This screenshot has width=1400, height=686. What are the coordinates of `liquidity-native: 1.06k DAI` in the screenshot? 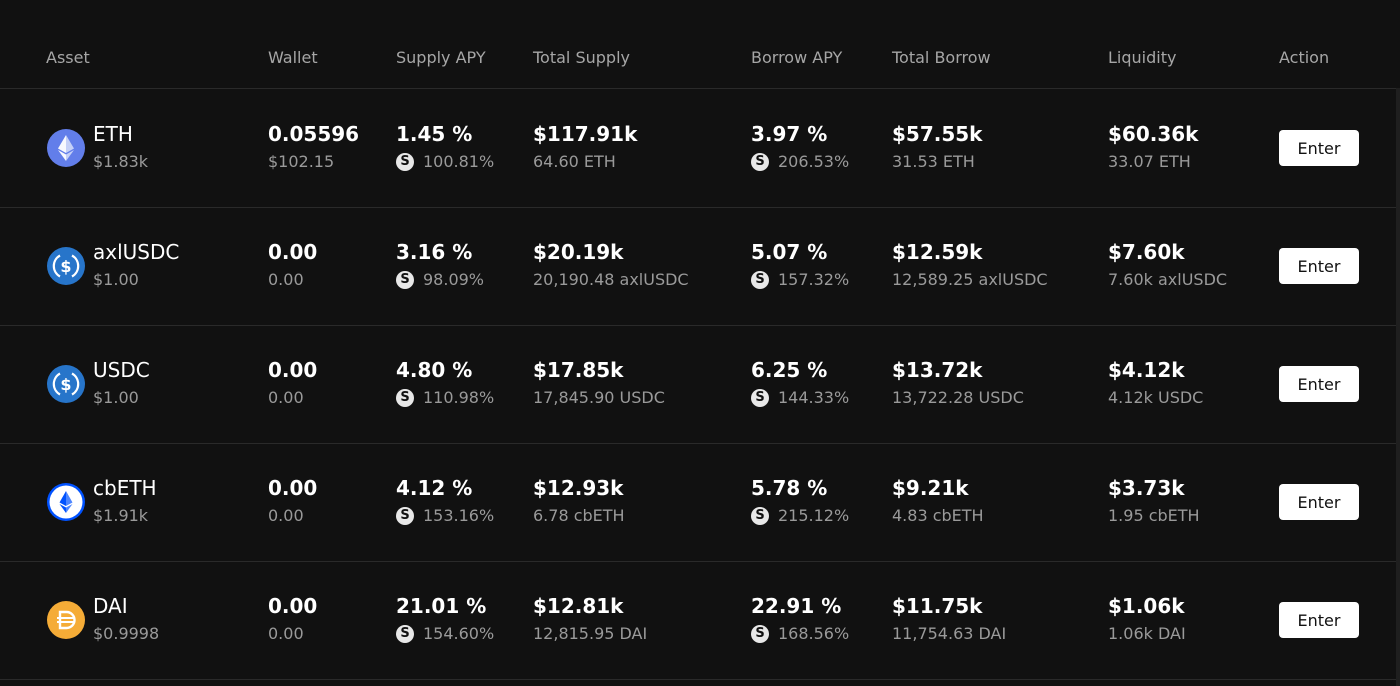 It's located at (1147, 633).